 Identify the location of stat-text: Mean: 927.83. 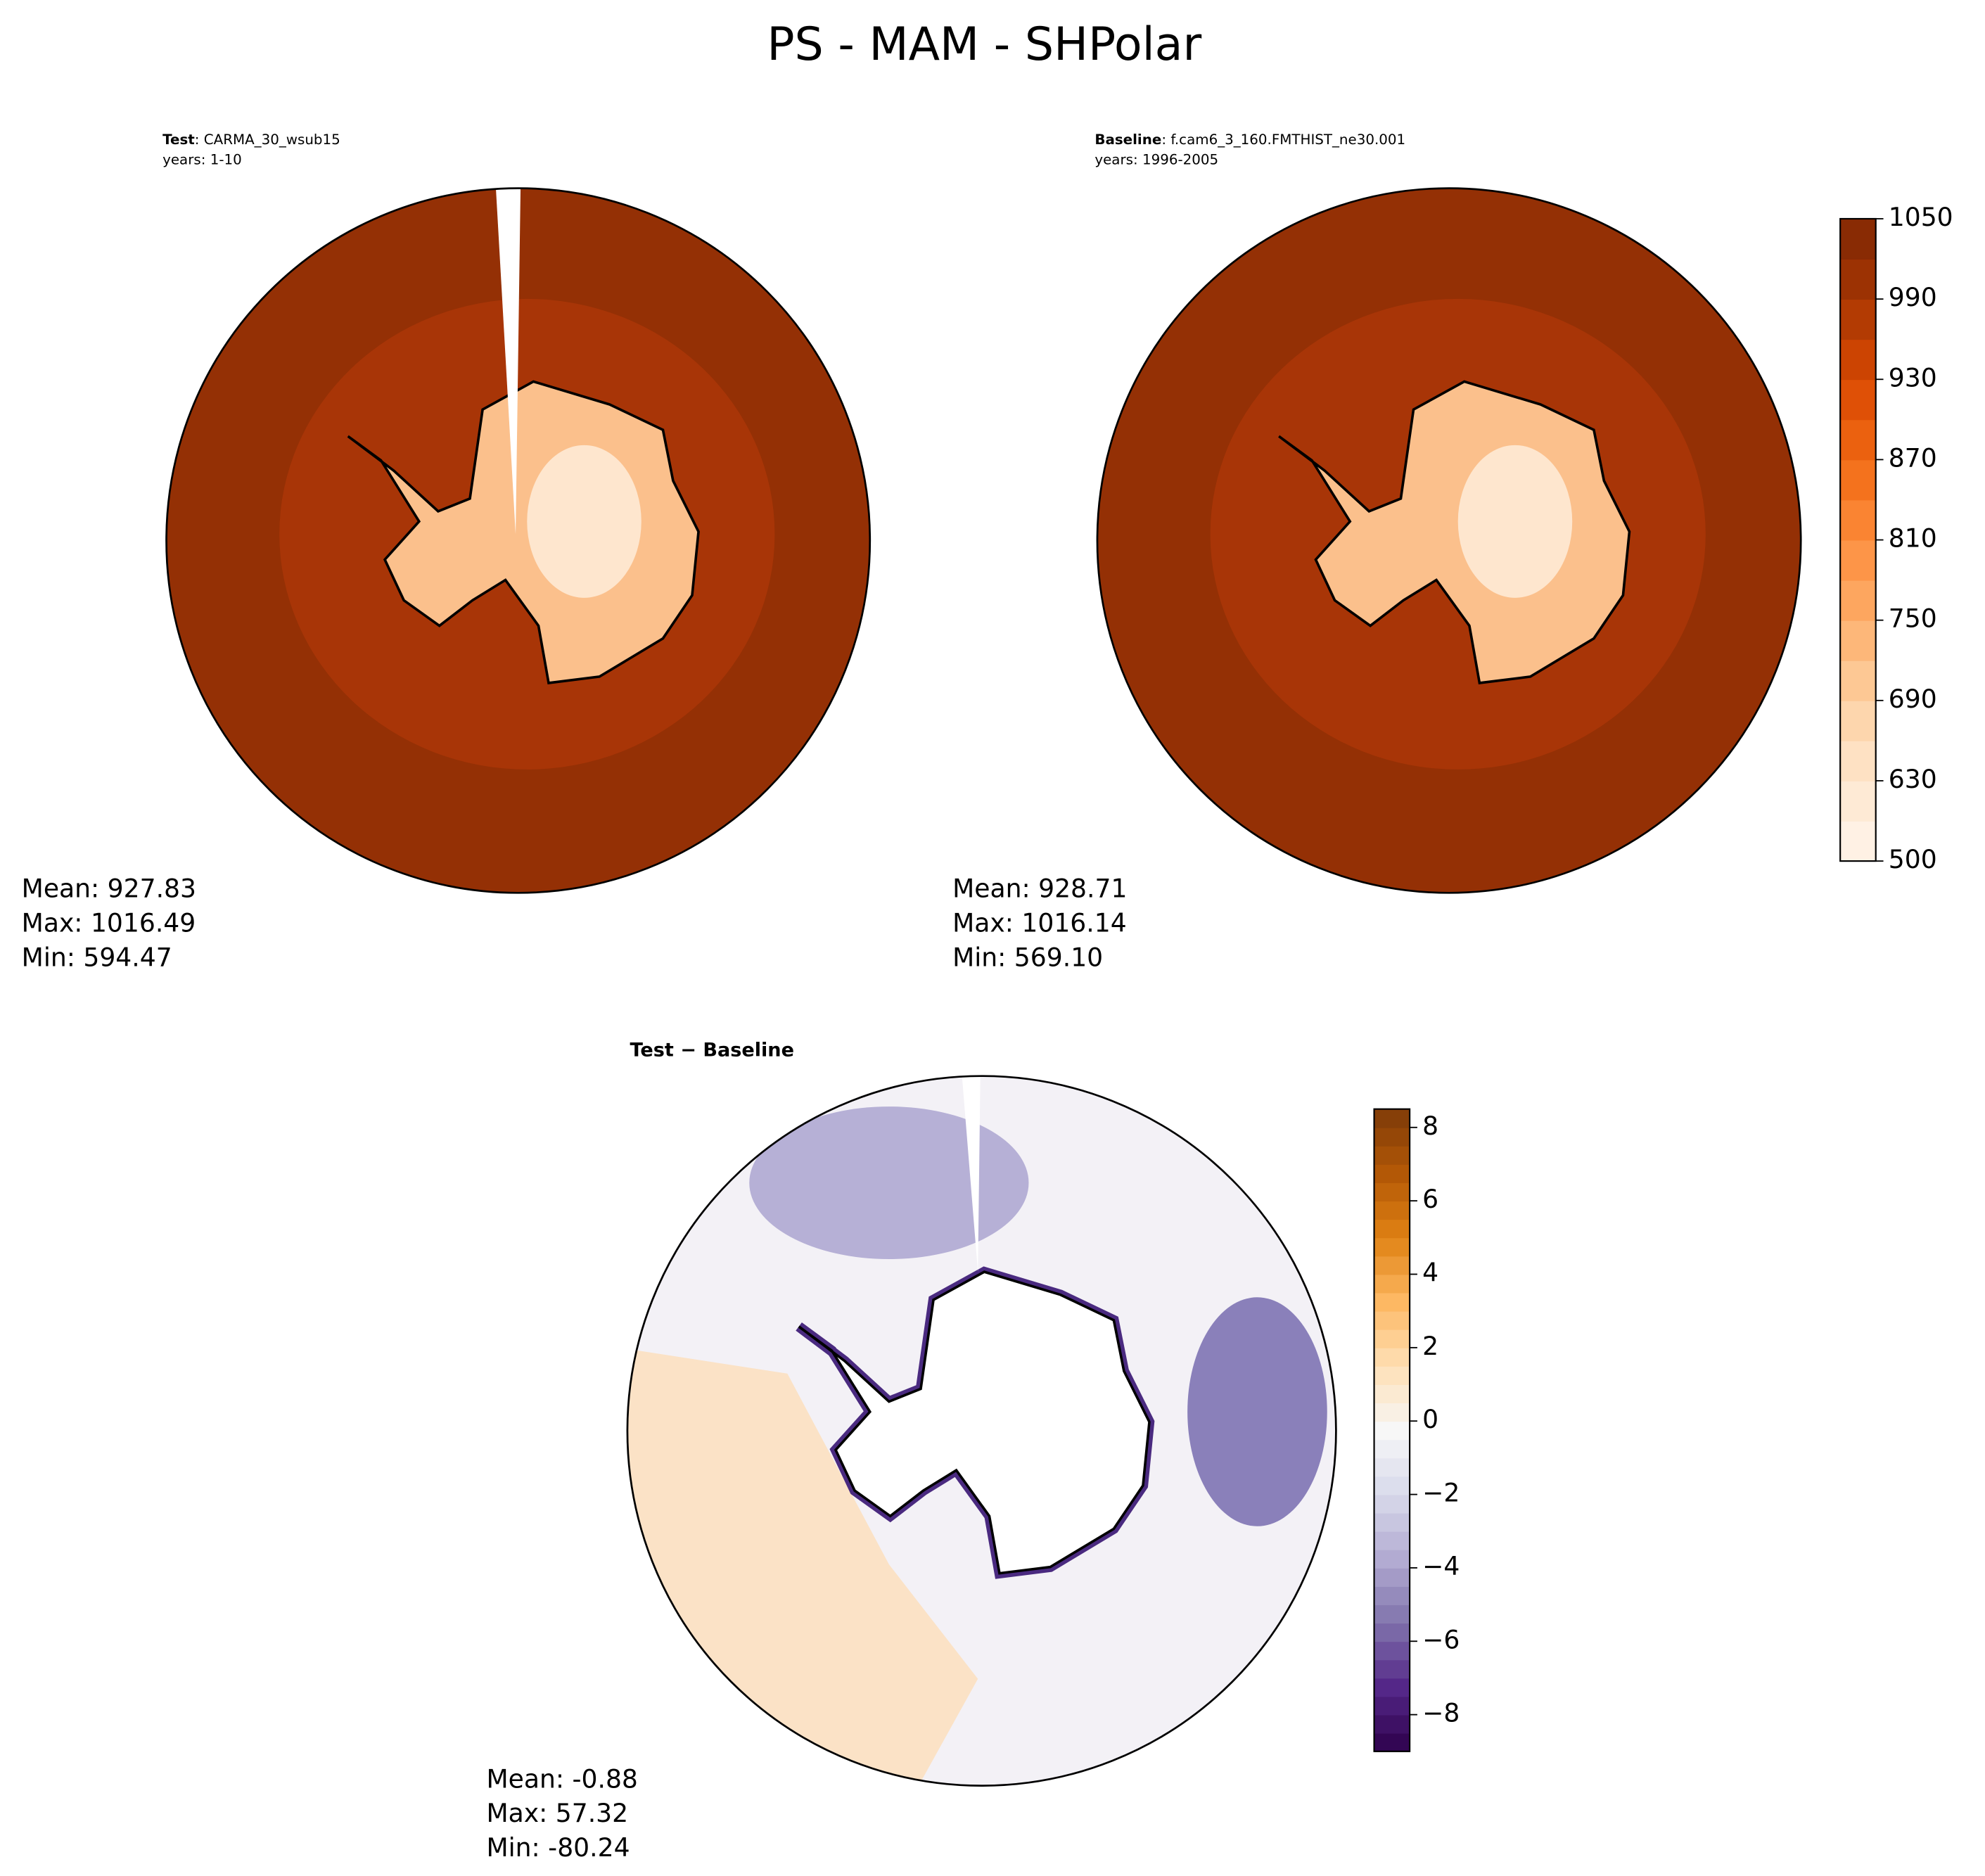
(109, 889).